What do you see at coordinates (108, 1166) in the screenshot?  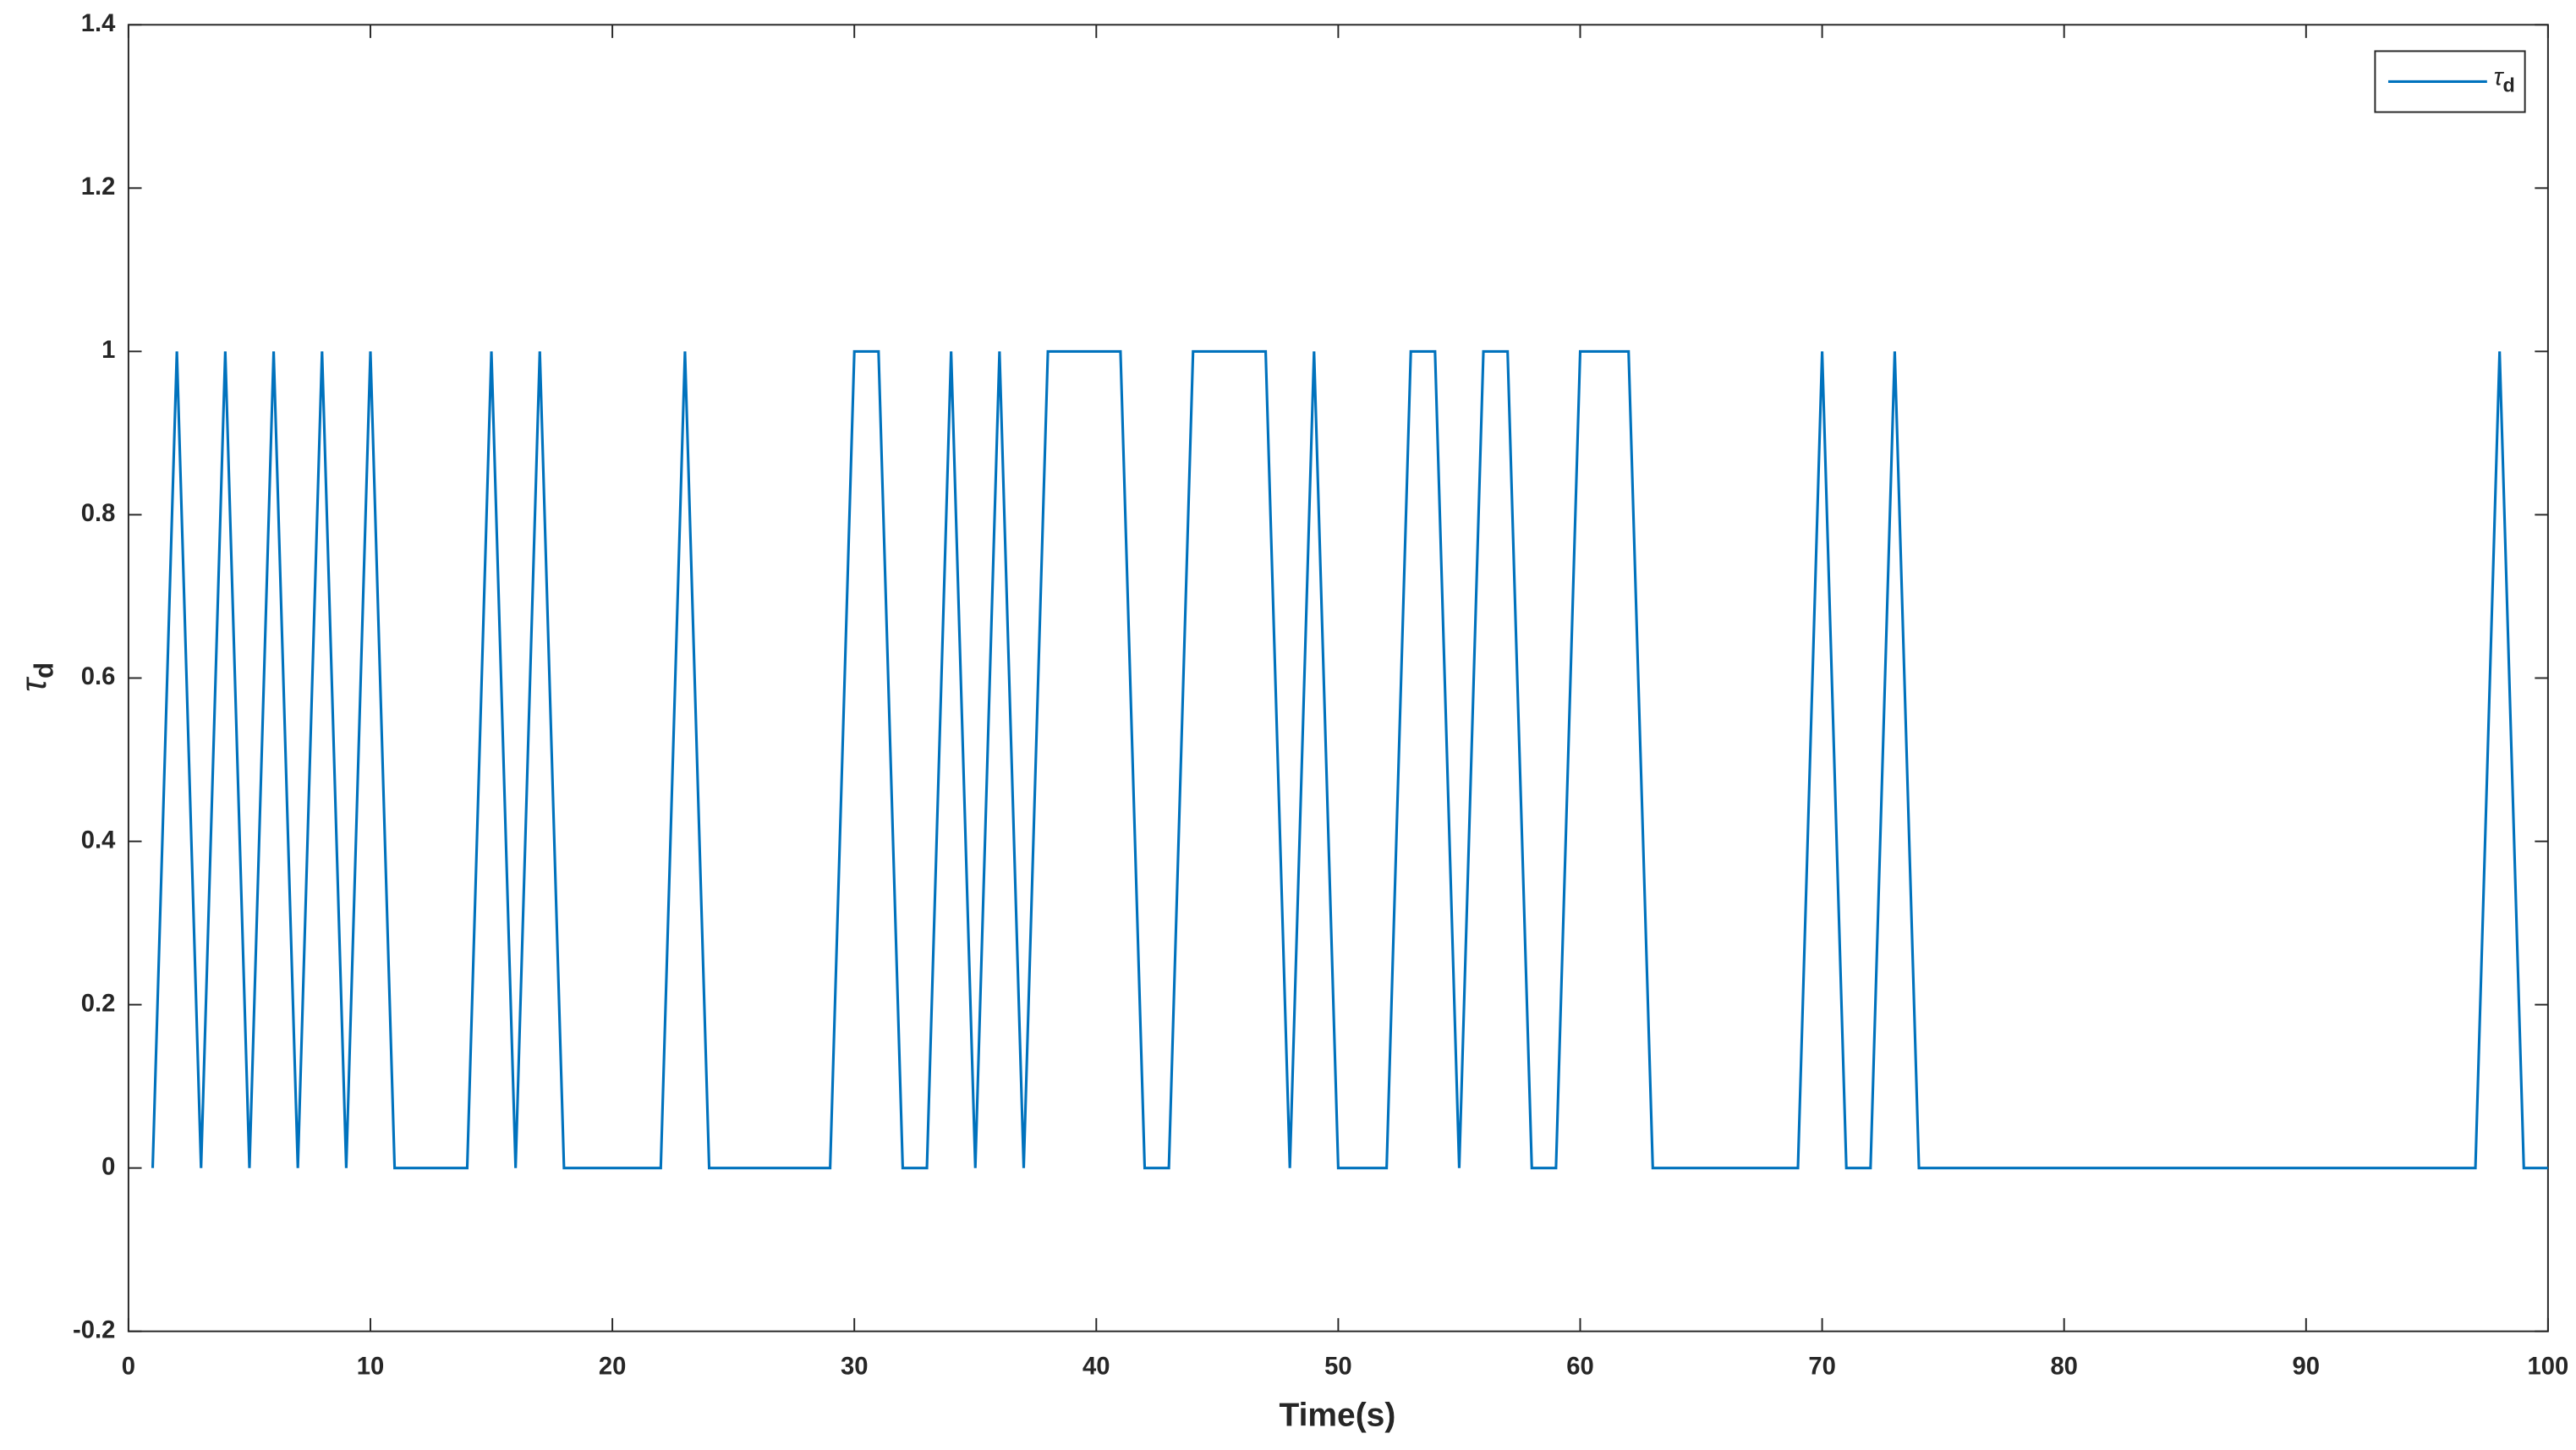 I see `y-tick-label: 0` at bounding box center [108, 1166].